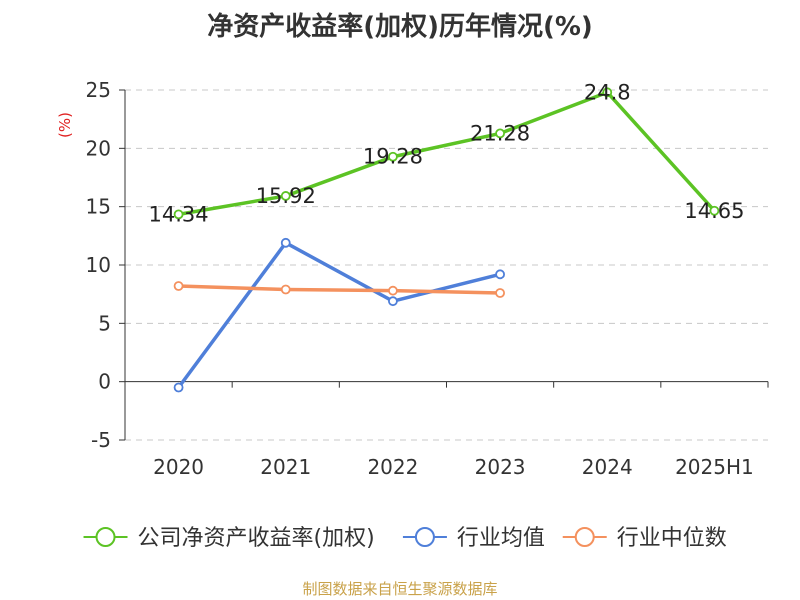  I want to click on data-label: 19.28, so click(393, 157).